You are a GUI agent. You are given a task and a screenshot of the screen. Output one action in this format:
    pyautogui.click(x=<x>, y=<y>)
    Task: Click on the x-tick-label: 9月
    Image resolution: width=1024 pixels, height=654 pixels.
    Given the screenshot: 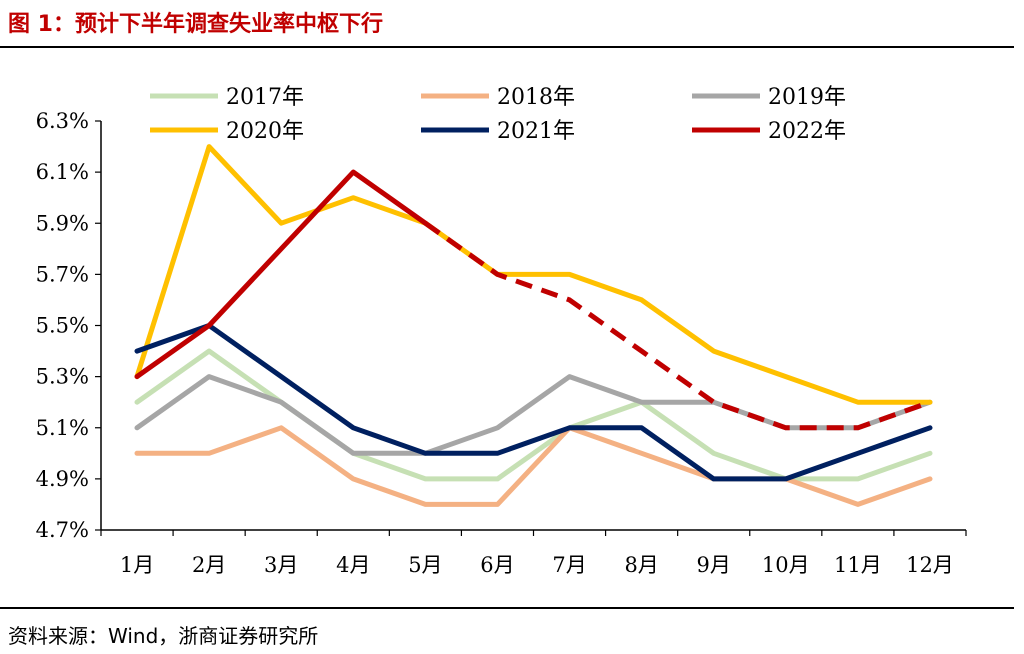 What is the action you would take?
    pyautogui.click(x=714, y=565)
    